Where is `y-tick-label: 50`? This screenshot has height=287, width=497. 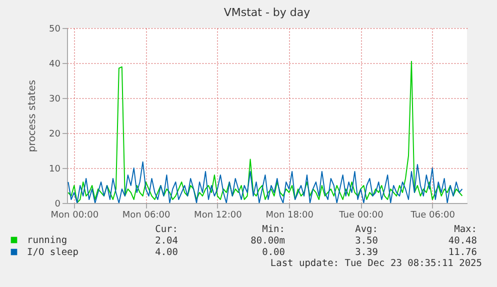 y-tick-label: 50 is located at coordinates (55, 29).